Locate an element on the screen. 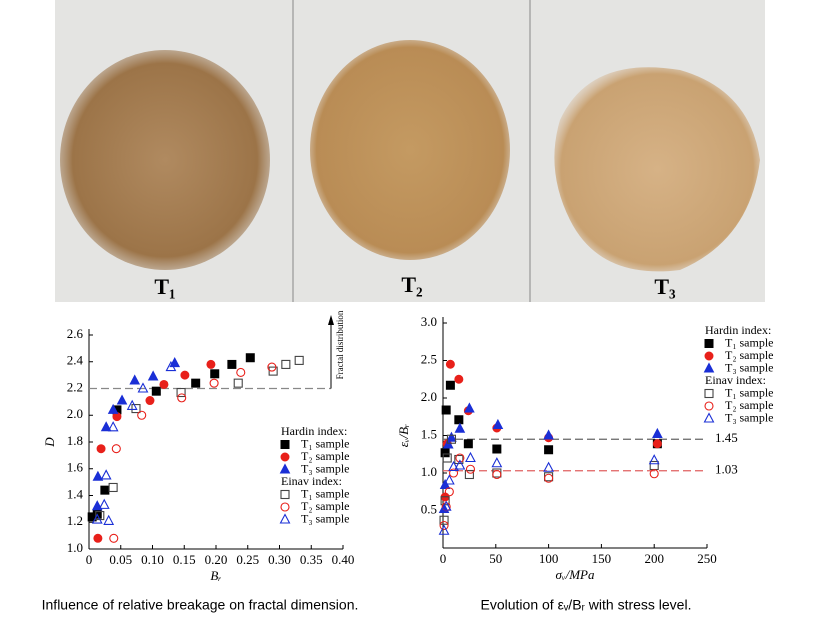 This screenshot has height=627, width=822. y-tick-label: 1.4 is located at coordinates (75, 493).